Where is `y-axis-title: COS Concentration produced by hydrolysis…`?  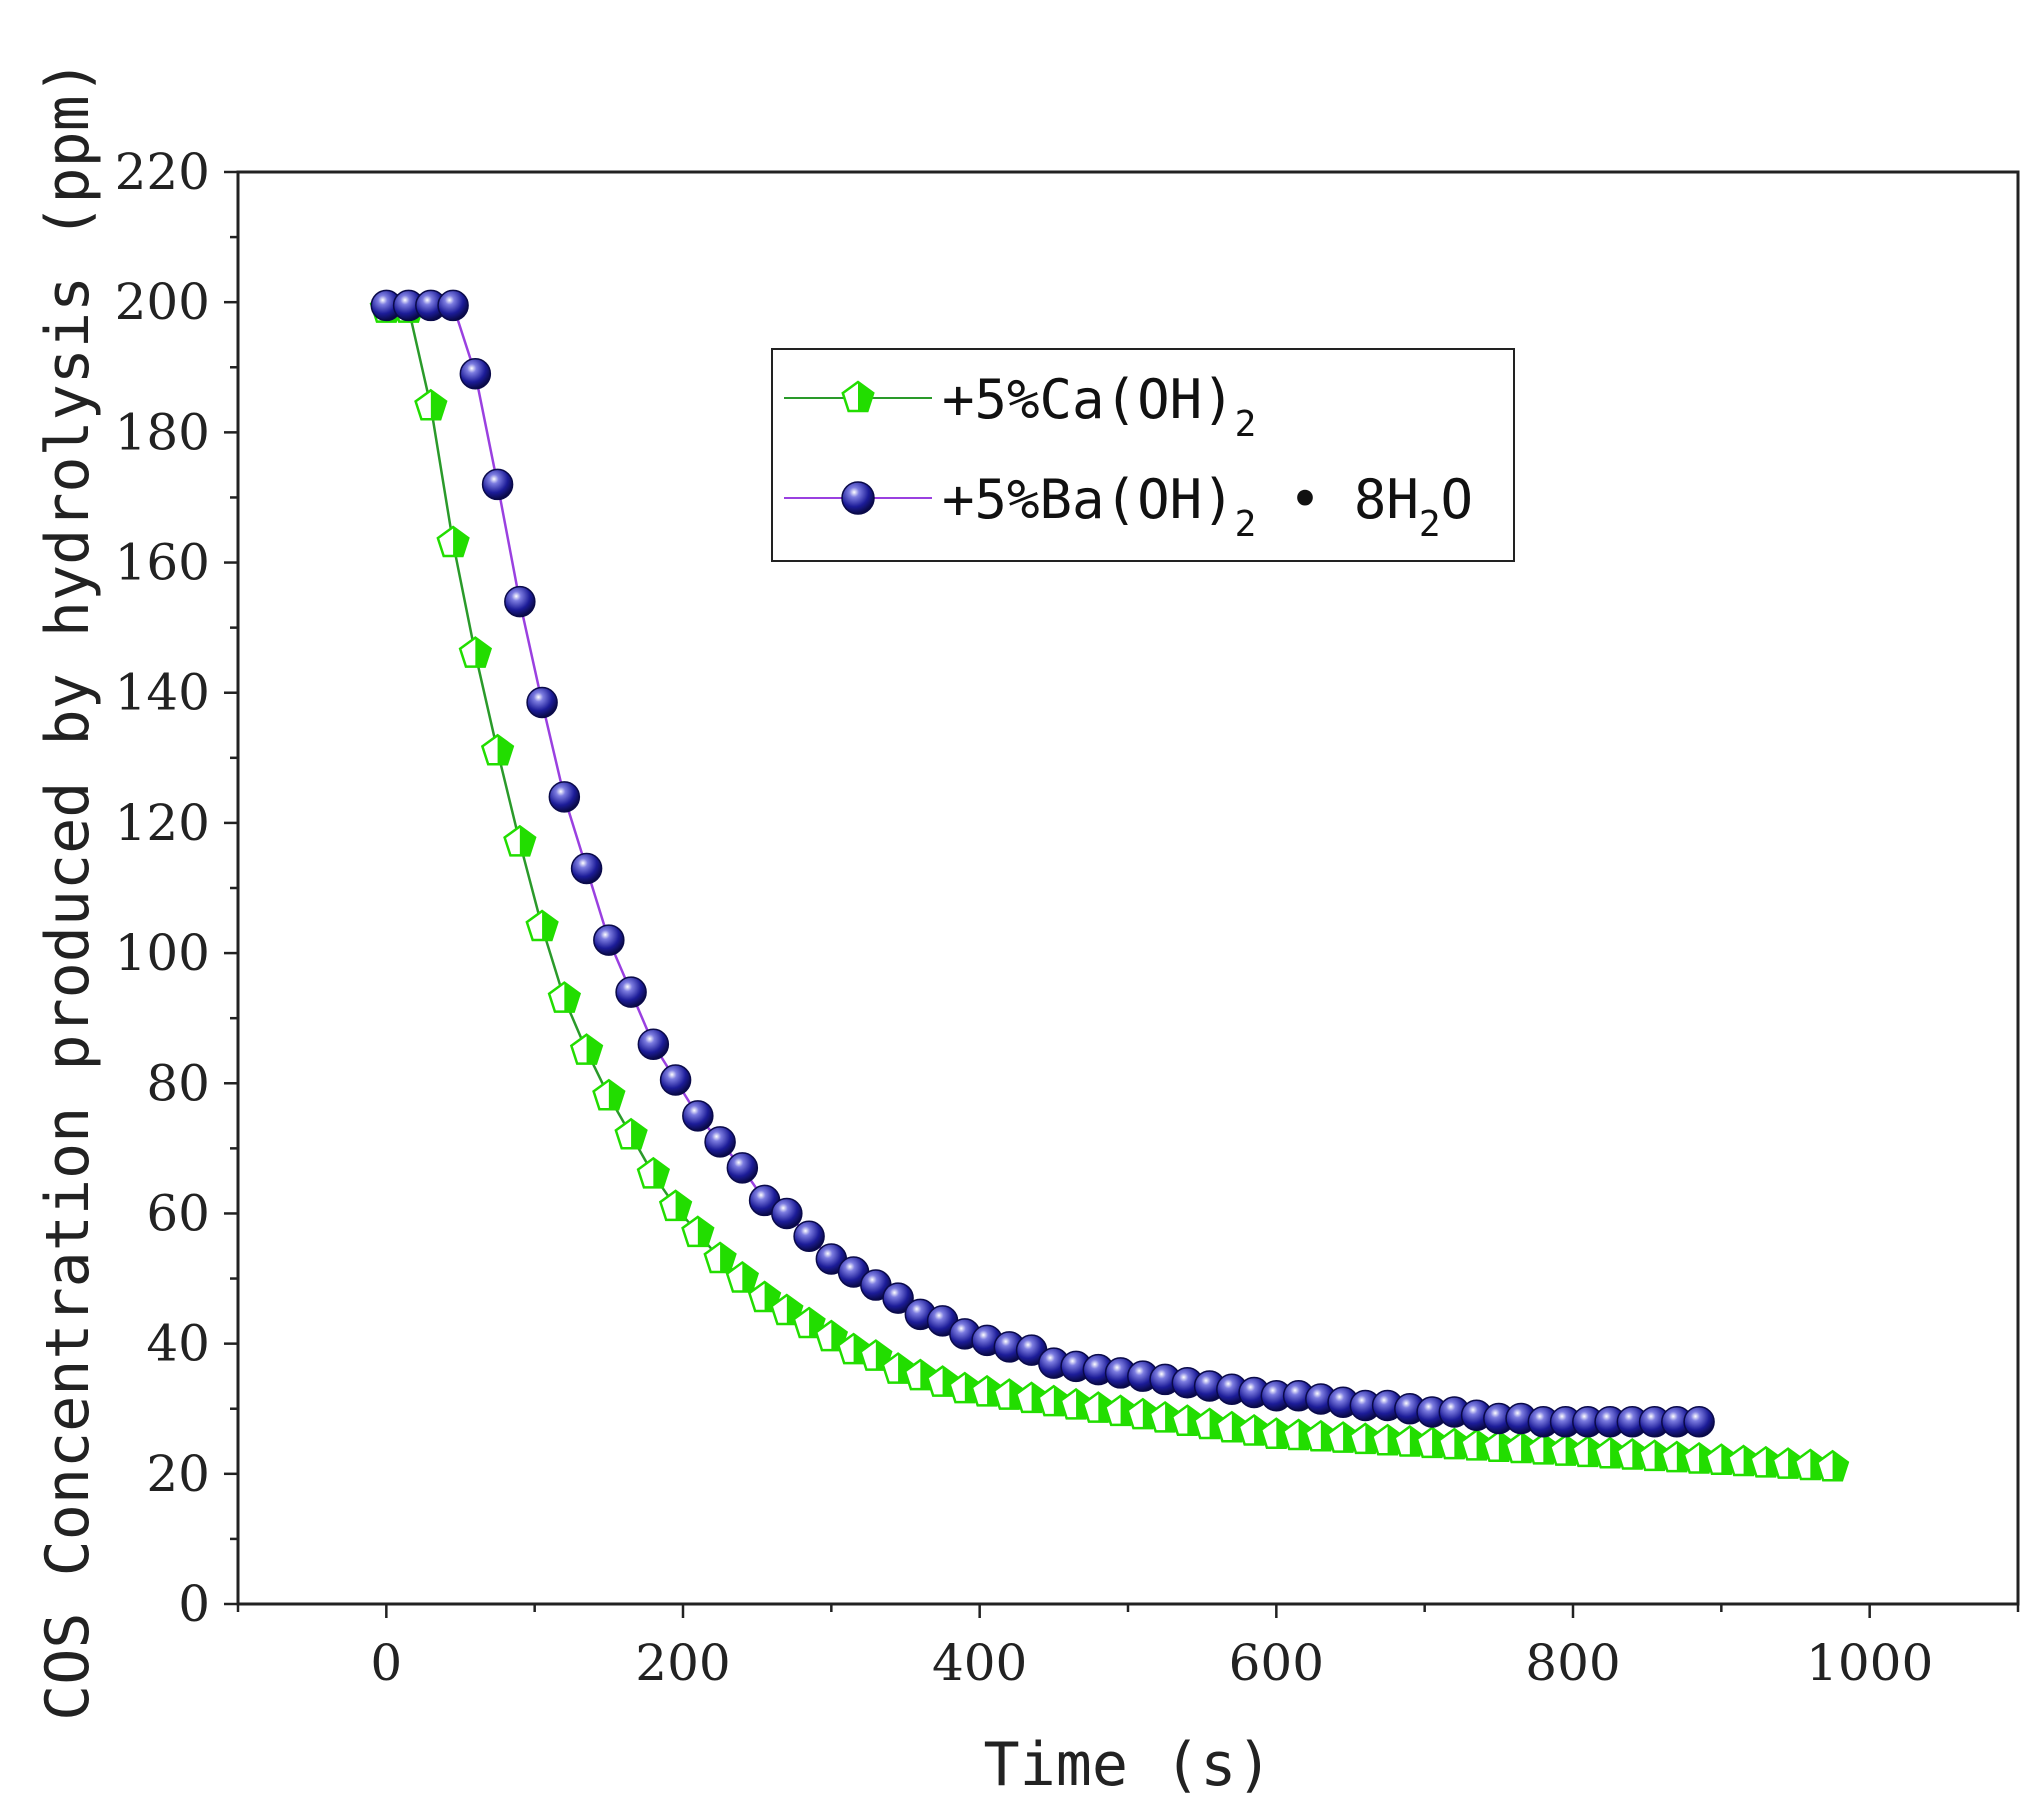
y-axis-title: COS Concentration produced by hydrolysis… is located at coordinates (68, 890).